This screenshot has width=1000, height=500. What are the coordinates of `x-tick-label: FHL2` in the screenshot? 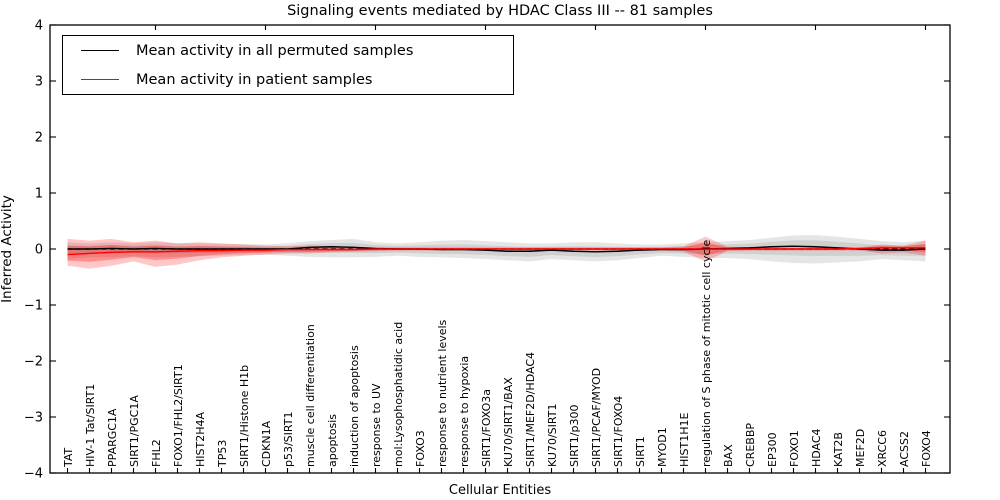 It's located at (156, 453).